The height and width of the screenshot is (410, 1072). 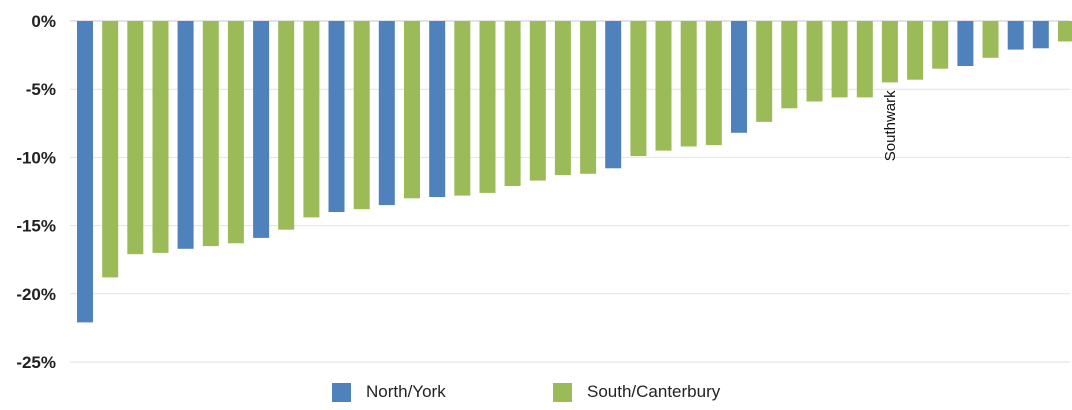 I want to click on legend-label-north-york: North/York, so click(x=406, y=391).